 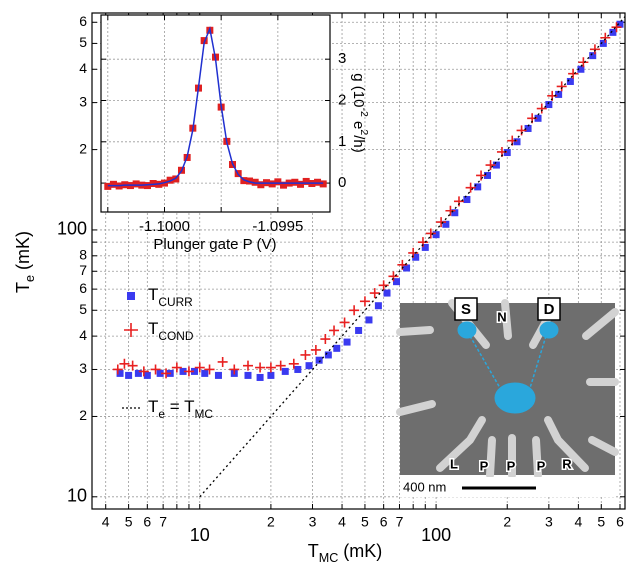 I want to click on x-tick-label: 100, so click(x=436, y=535).